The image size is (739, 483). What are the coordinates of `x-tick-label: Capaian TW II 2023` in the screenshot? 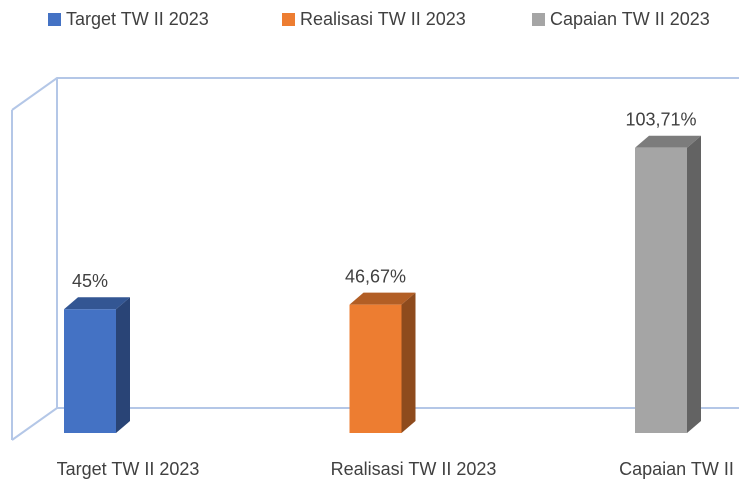 It's located at (679, 469).